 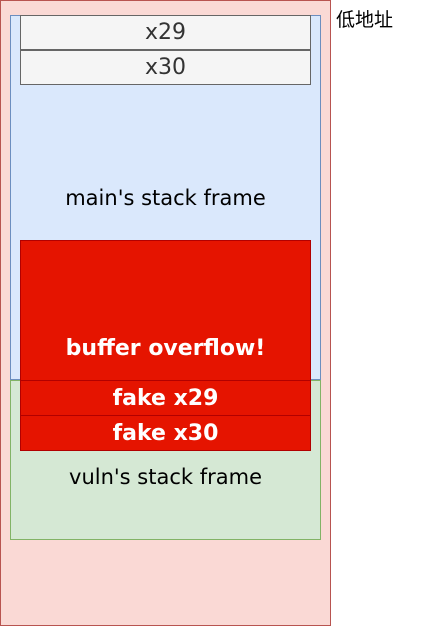 I want to click on fake-x29-label: fake x29, so click(x=165, y=398).